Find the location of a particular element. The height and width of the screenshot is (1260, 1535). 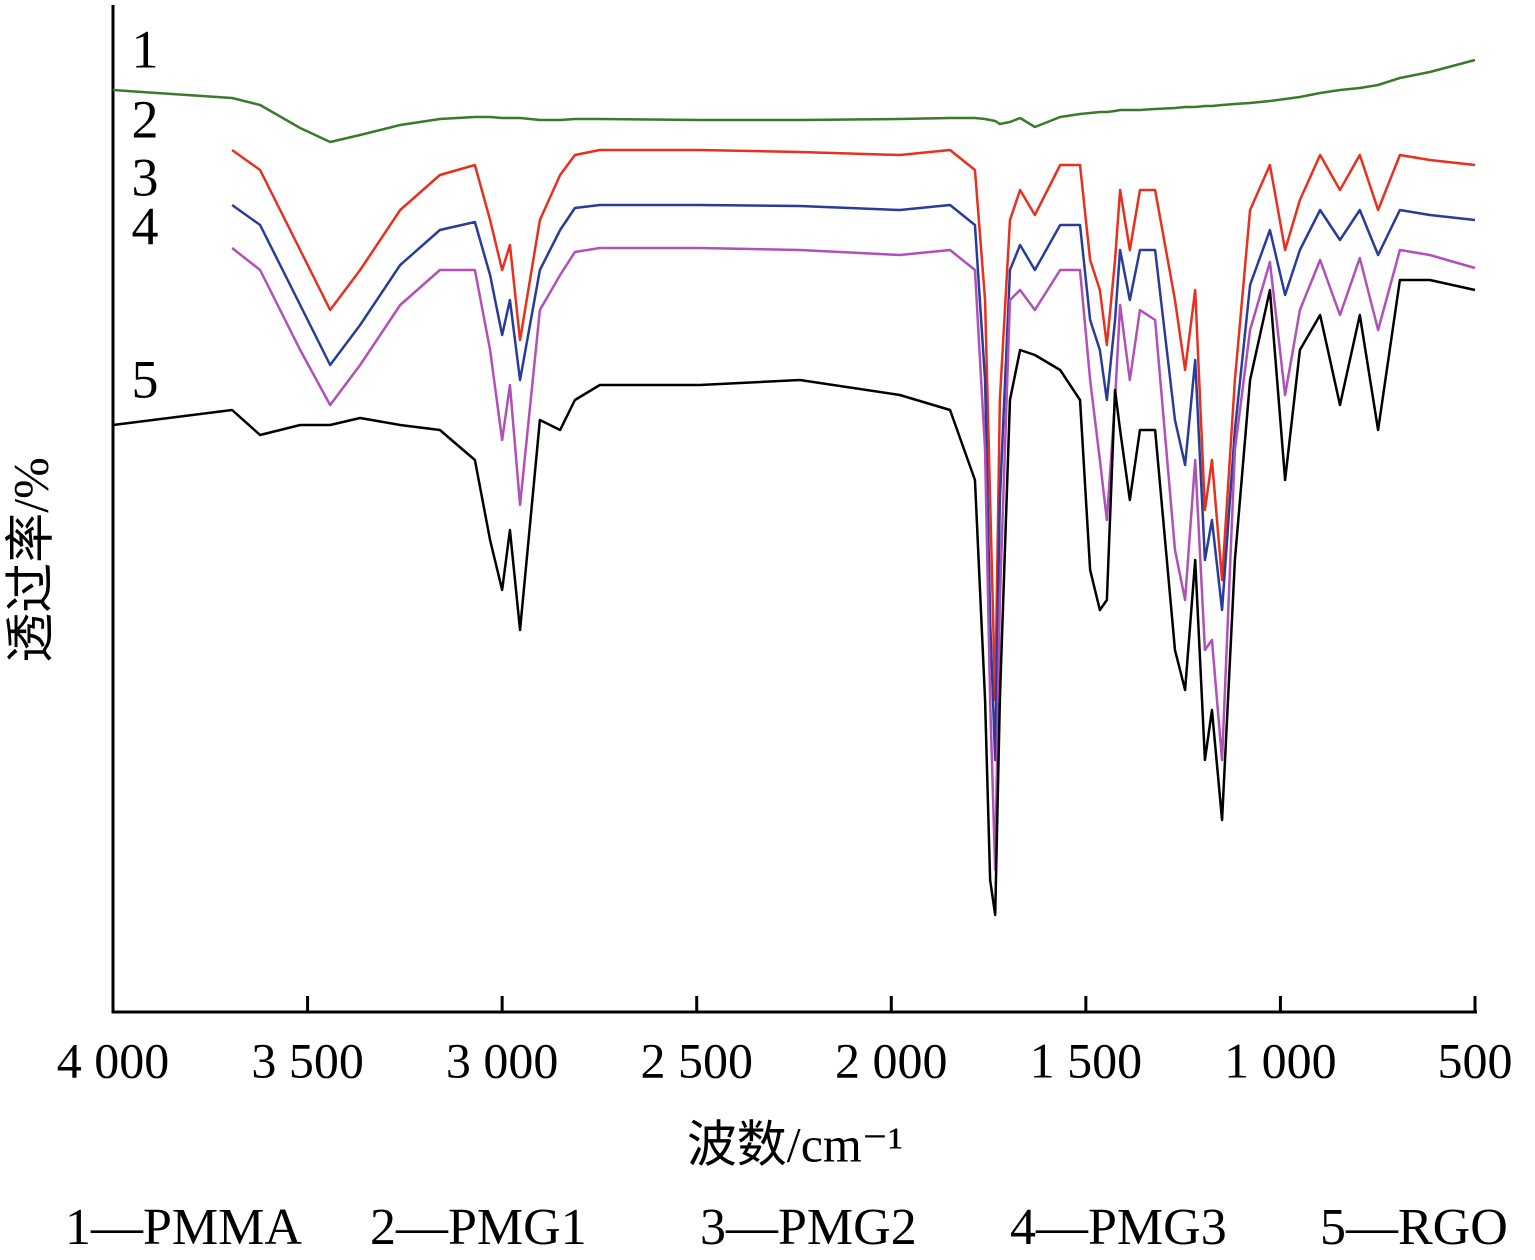

spectrum-line is located at coordinates (794, 101).